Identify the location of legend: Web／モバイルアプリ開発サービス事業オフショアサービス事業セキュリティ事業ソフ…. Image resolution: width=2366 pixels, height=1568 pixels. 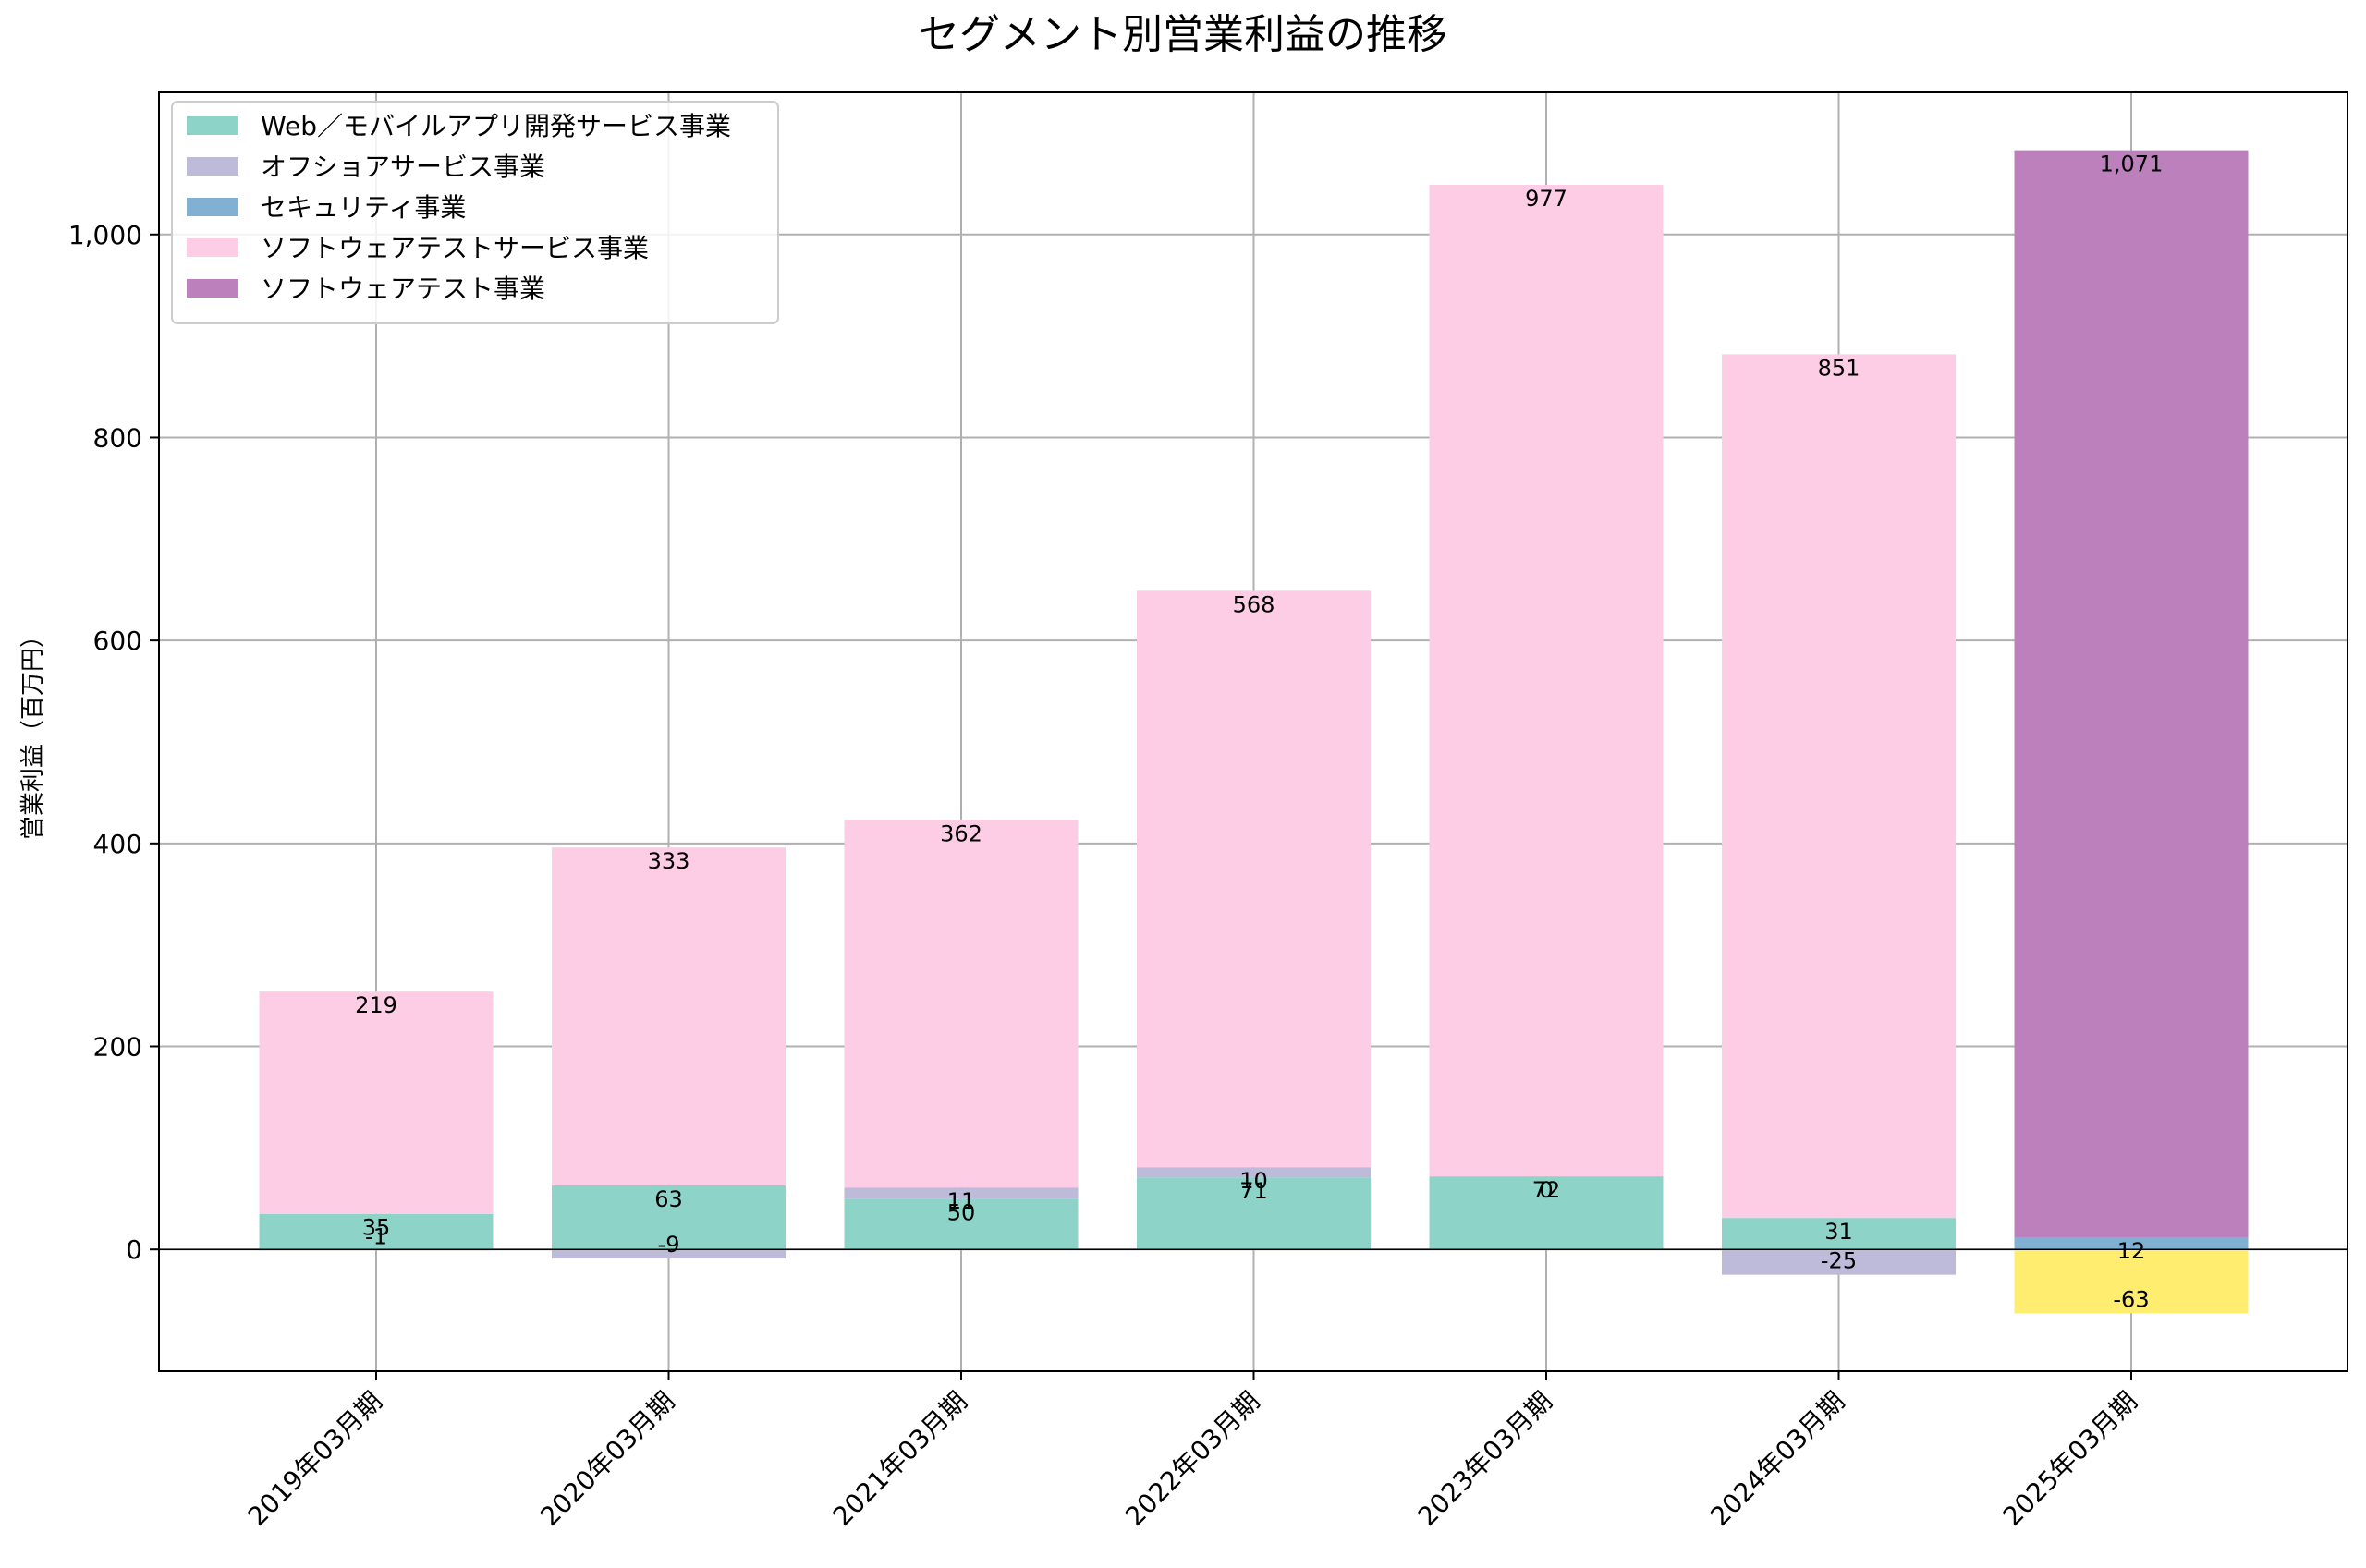
(475, 212).